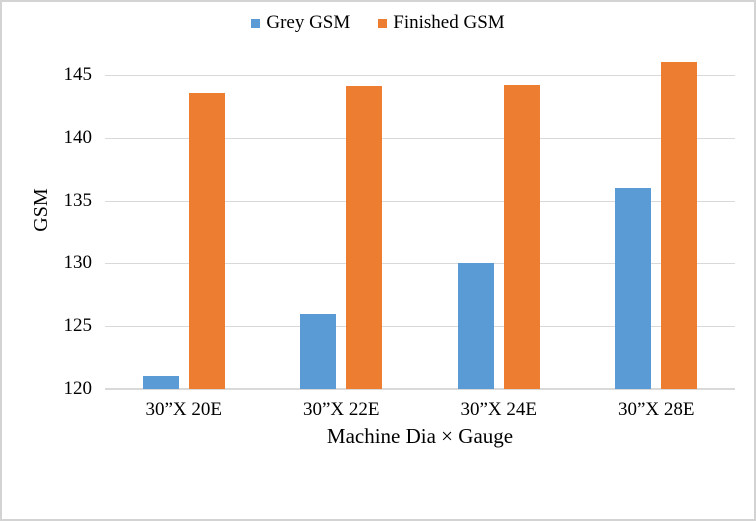  I want to click on bar-grey-gsm-30-x-24e, so click(475, 326).